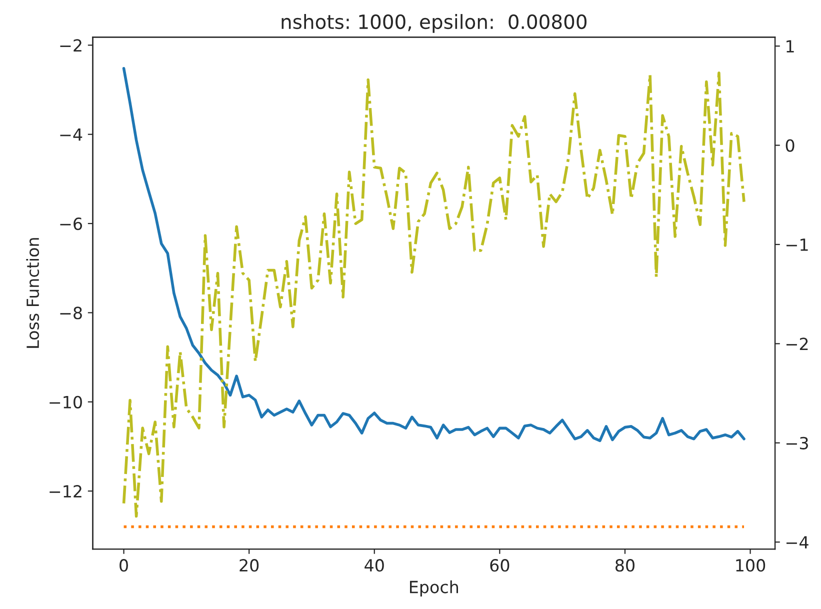  What do you see at coordinates (124, 565) in the screenshot?
I see `x-tick-label: 0` at bounding box center [124, 565].